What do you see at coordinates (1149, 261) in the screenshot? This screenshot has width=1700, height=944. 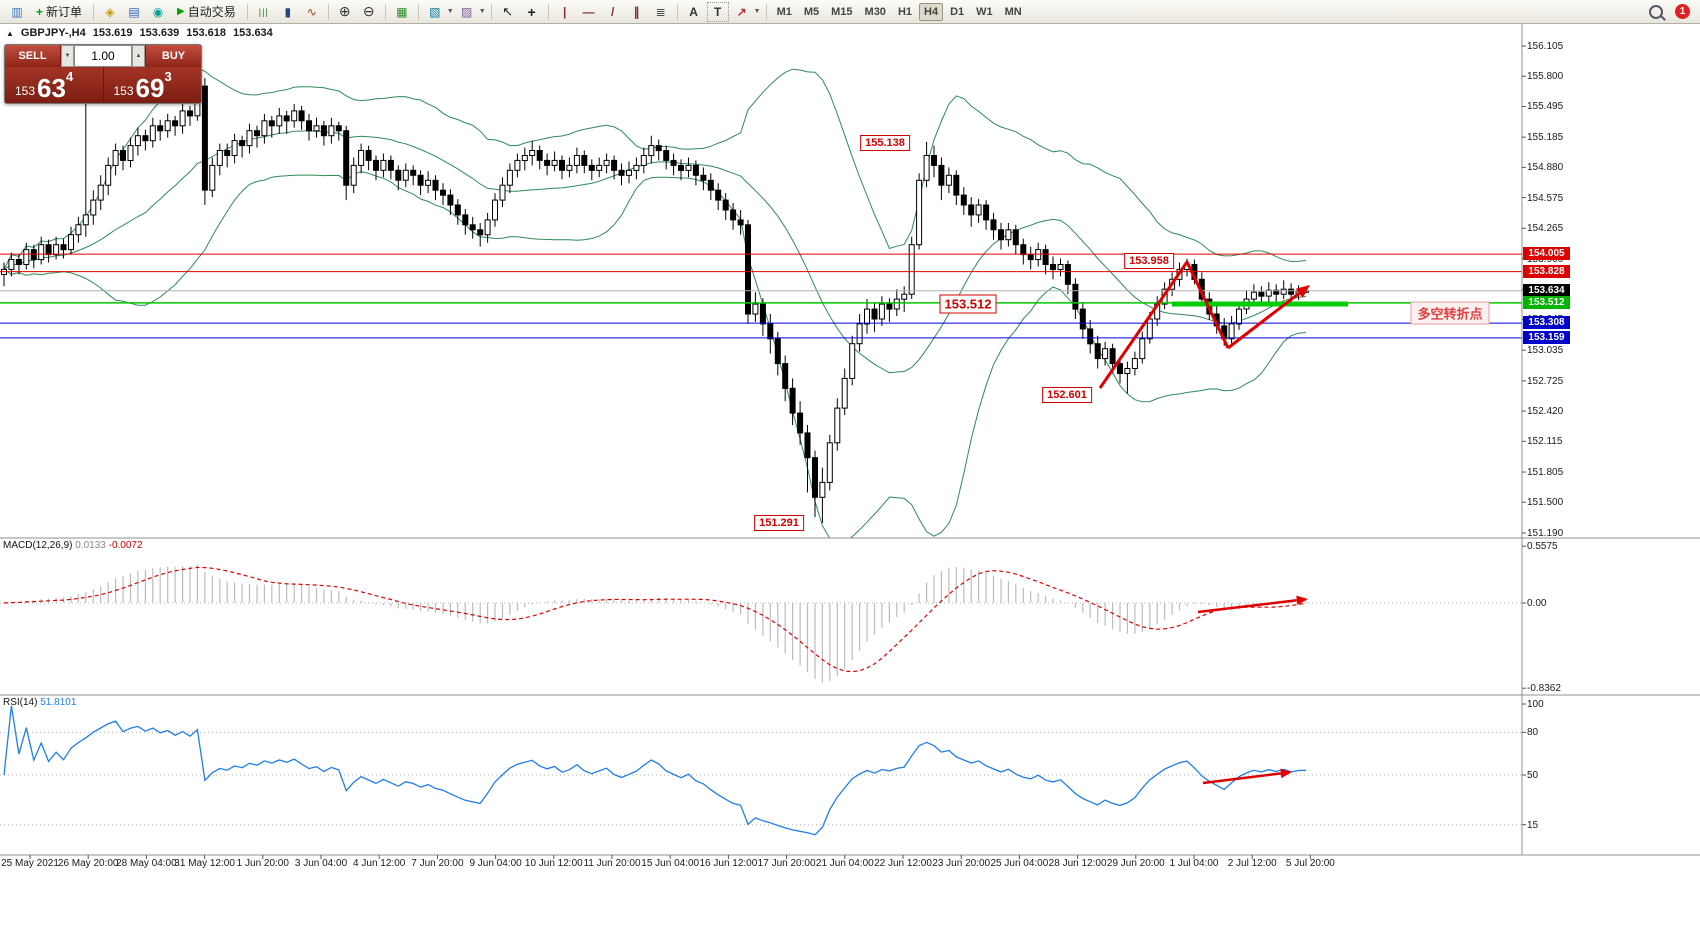 I see `price-annotation-153958: 153.958` at bounding box center [1149, 261].